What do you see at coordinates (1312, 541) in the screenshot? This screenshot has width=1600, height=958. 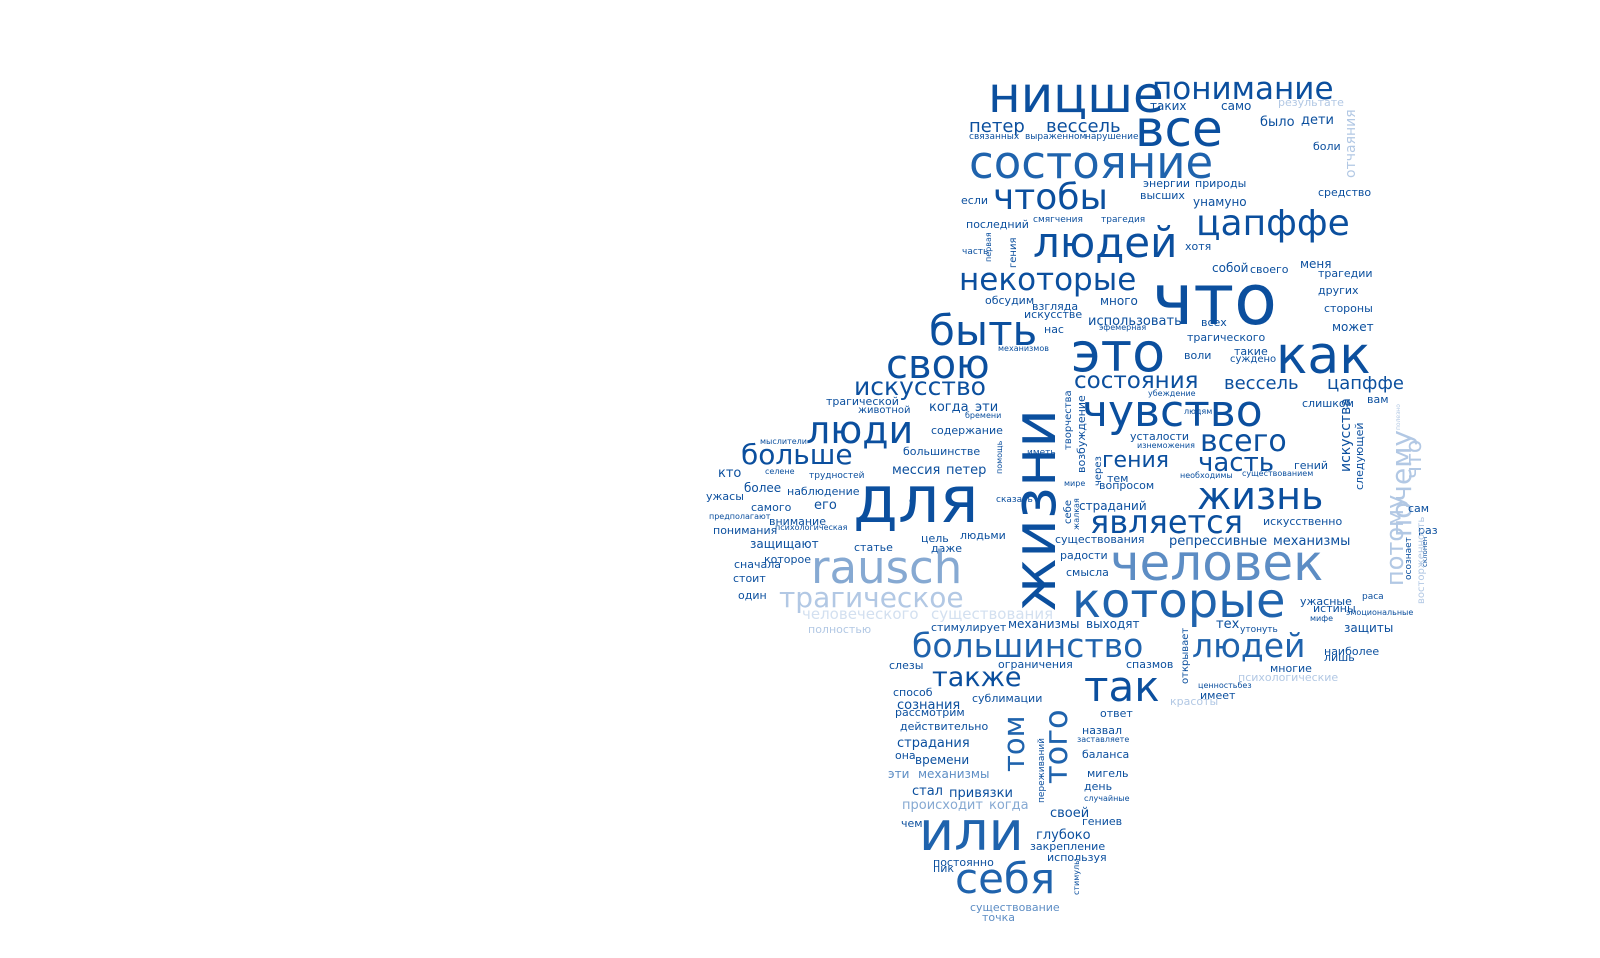 I see `cloud-word-131: механизмы` at bounding box center [1312, 541].